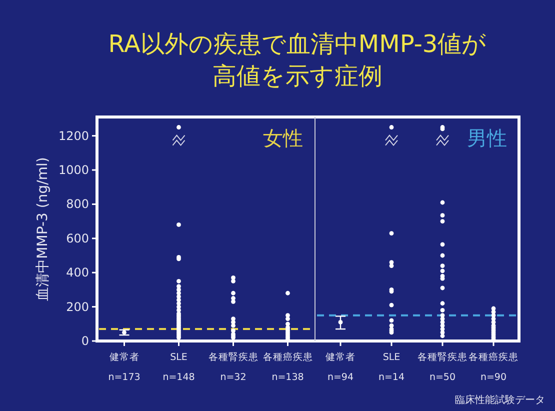  I want to click on y-tick-label: 400, so click(77, 273).